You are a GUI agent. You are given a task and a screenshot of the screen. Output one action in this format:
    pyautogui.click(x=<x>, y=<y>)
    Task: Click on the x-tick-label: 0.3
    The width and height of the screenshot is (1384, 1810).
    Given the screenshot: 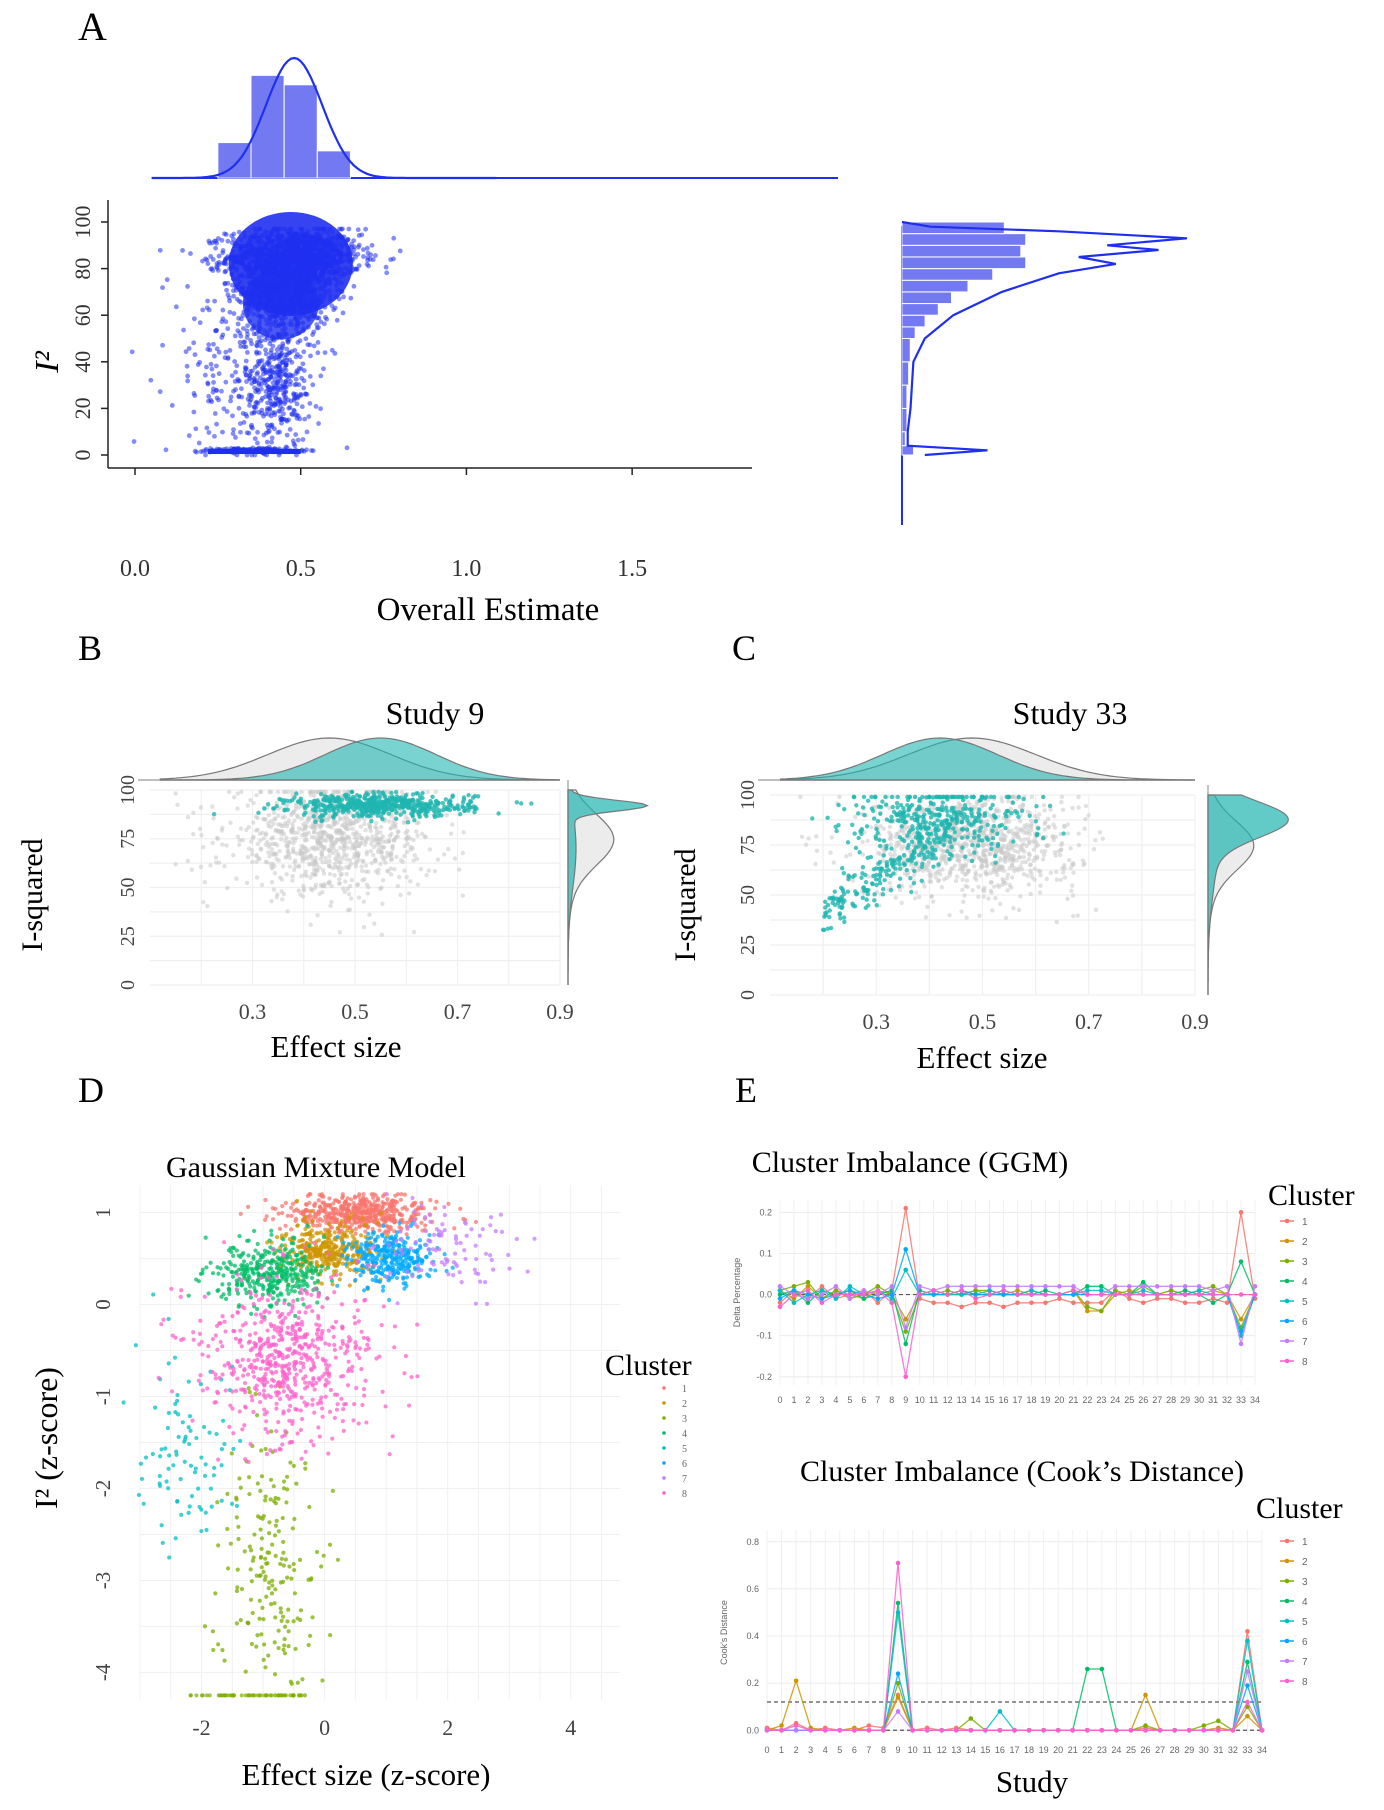 What is the action you would take?
    pyautogui.click(x=877, y=1021)
    